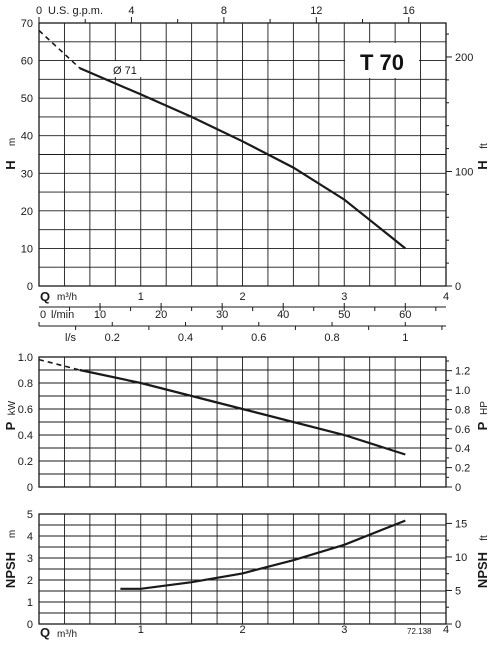  What do you see at coordinates (27, 212) in the screenshot?
I see `head-y-tick: 20` at bounding box center [27, 212].